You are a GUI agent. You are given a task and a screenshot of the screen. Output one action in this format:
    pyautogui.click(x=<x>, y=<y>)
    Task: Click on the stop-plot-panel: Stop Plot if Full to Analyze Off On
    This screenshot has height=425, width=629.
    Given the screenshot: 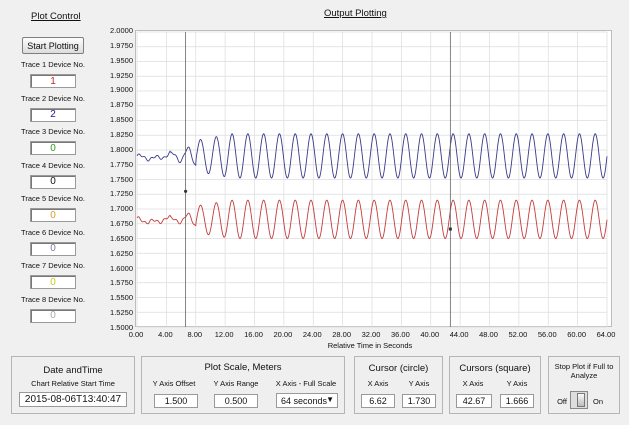 What is the action you would take?
    pyautogui.click(x=584, y=385)
    